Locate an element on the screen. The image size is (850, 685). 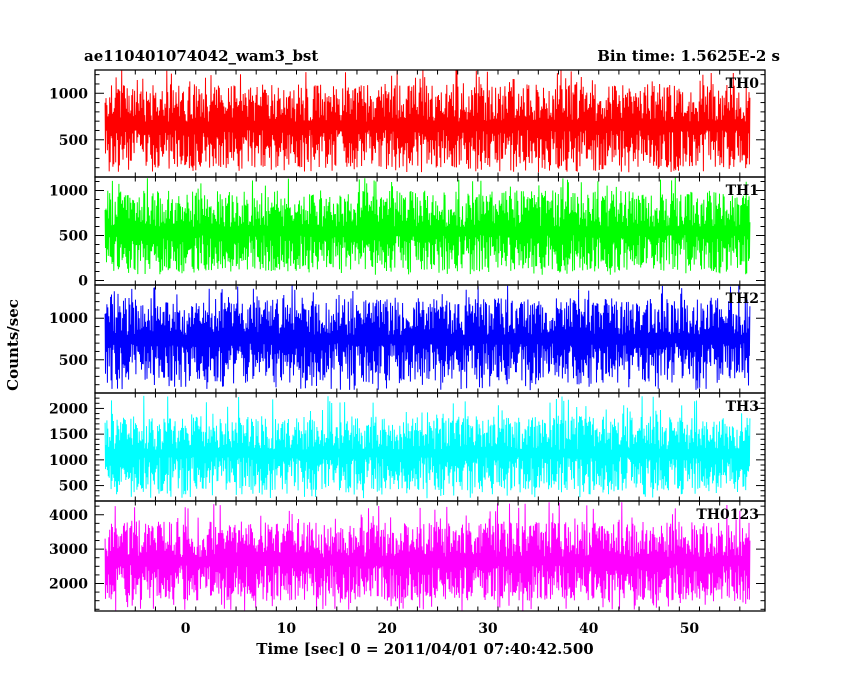
series-th3-trace is located at coordinates (427, 447).